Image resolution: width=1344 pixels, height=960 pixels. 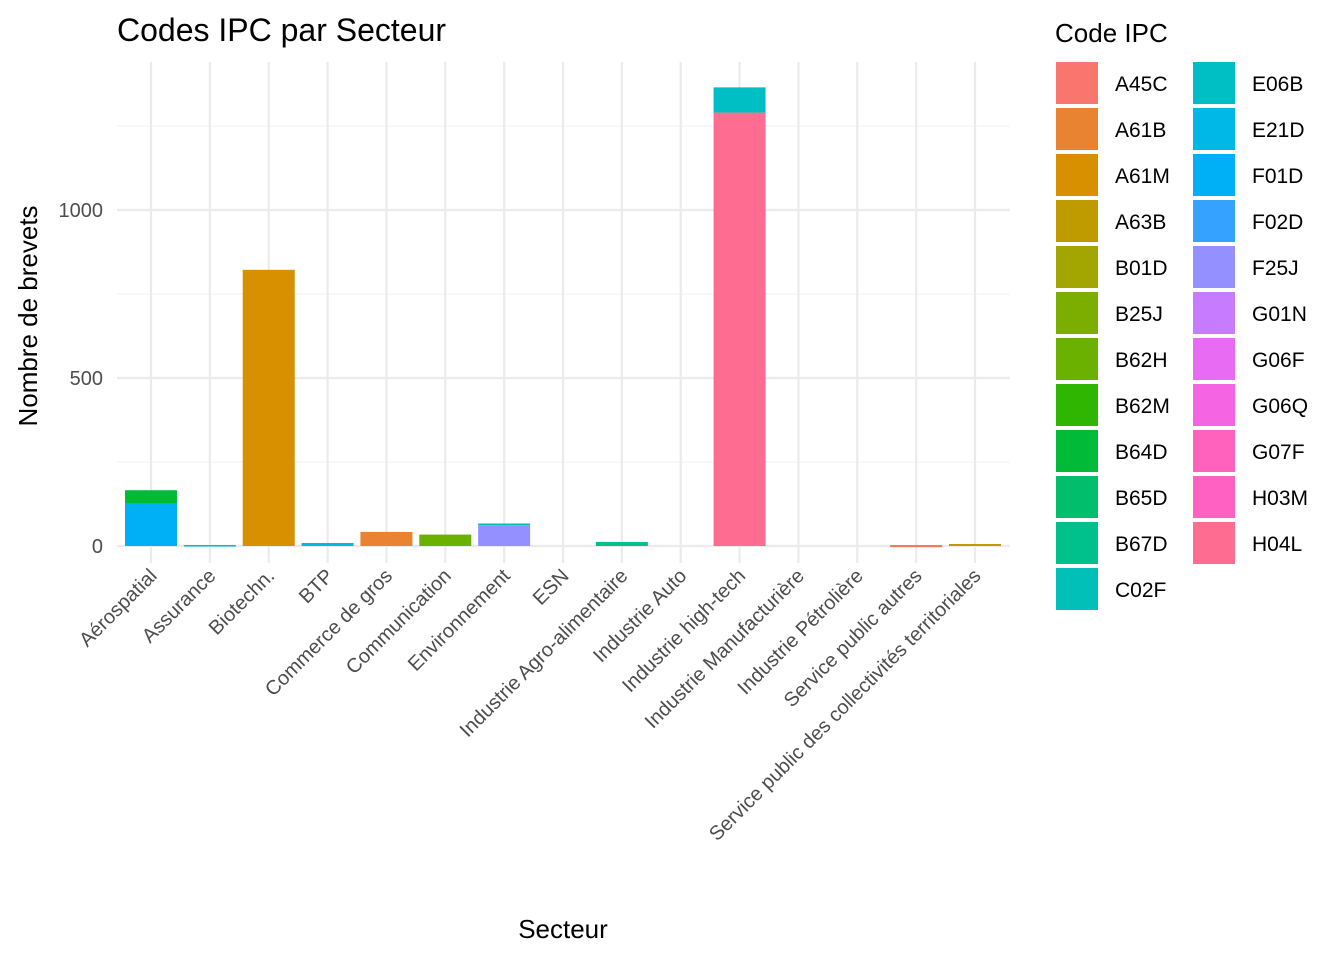 What do you see at coordinates (1142, 406) in the screenshot?
I see `legend-label: B62M` at bounding box center [1142, 406].